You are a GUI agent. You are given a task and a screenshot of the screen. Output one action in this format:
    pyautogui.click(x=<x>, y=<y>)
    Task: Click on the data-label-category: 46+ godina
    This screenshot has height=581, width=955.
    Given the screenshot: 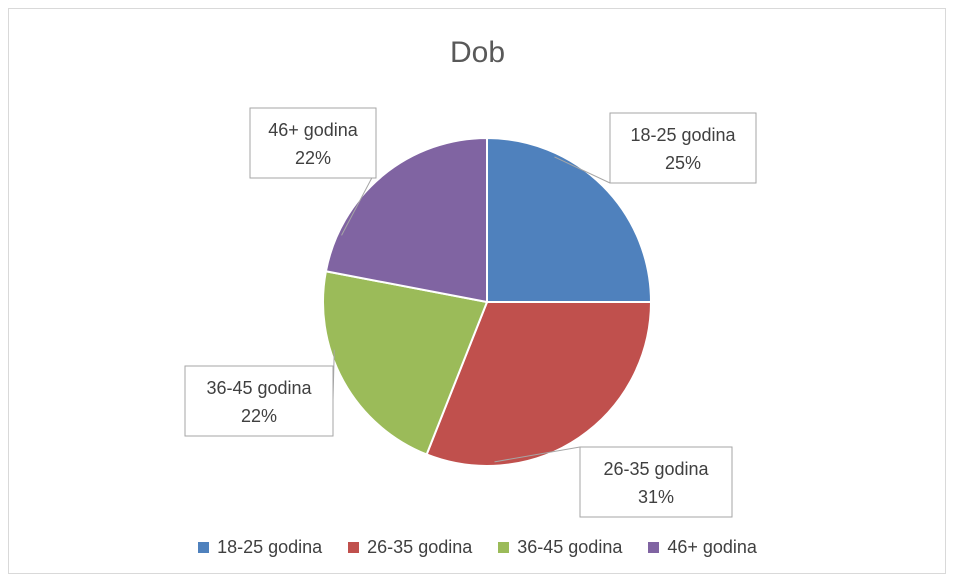 What is the action you would take?
    pyautogui.click(x=313, y=130)
    